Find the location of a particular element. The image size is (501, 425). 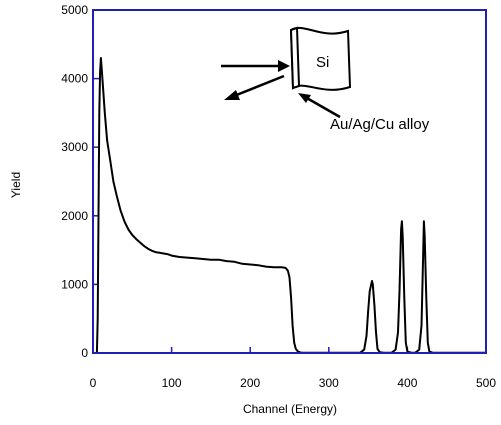

x-tick-label: 300 is located at coordinates (329, 383).